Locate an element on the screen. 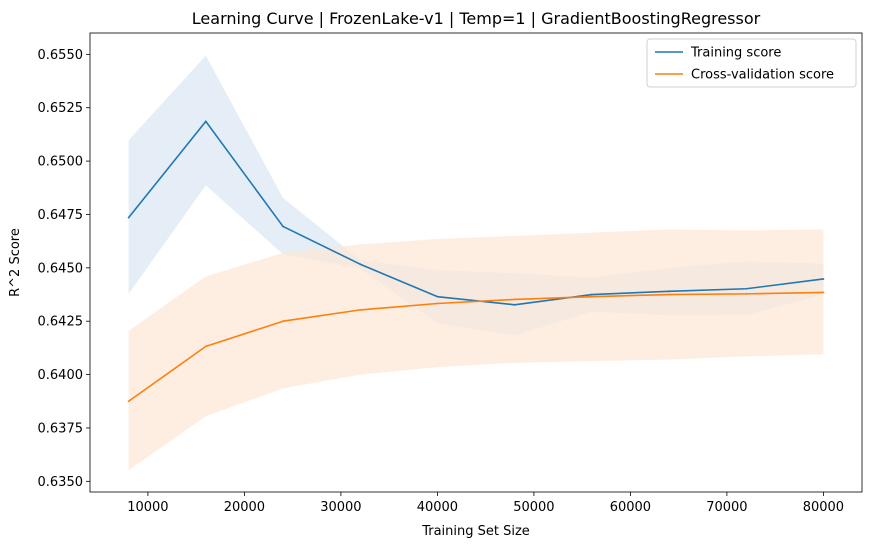 This screenshot has width=872, height=547. x-tick-label: 50000 is located at coordinates (533, 507).